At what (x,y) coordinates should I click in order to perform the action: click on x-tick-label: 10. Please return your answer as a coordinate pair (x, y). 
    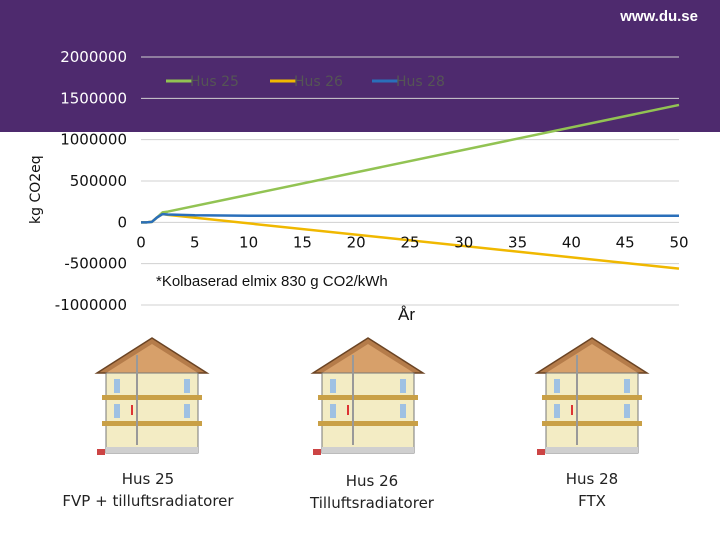
    Looking at the image, I should click on (248, 242).